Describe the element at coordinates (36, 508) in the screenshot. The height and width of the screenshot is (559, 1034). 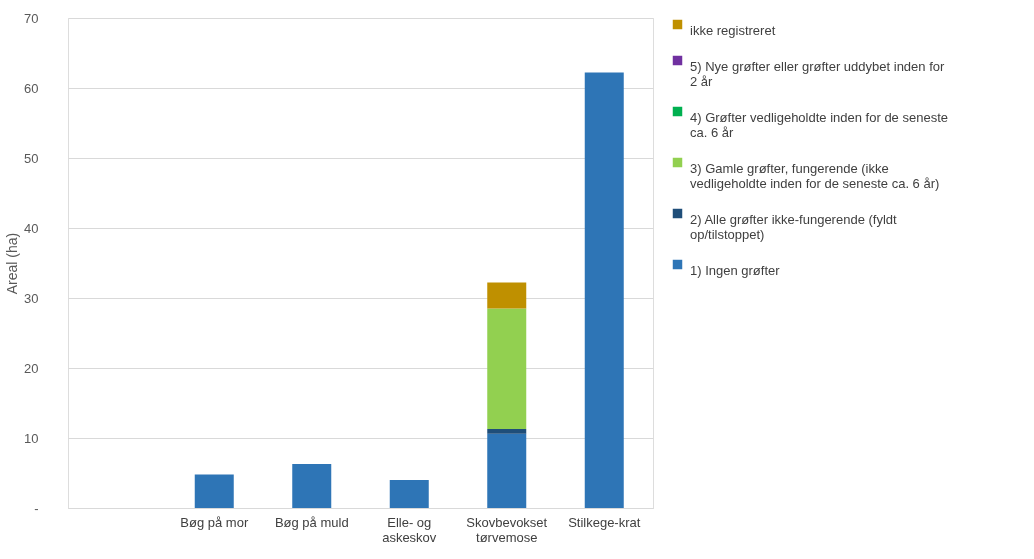
I see `y-tick-label: -` at that location.